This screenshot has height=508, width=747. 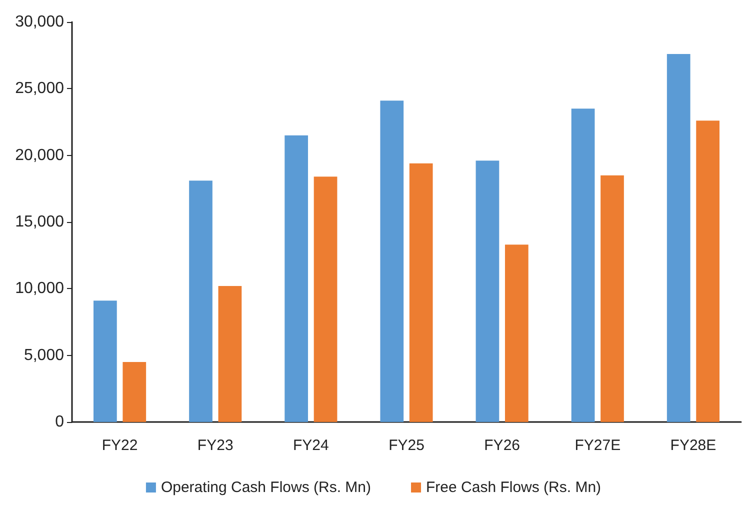 I want to click on x-tick-label: FY22, so click(x=120, y=445).